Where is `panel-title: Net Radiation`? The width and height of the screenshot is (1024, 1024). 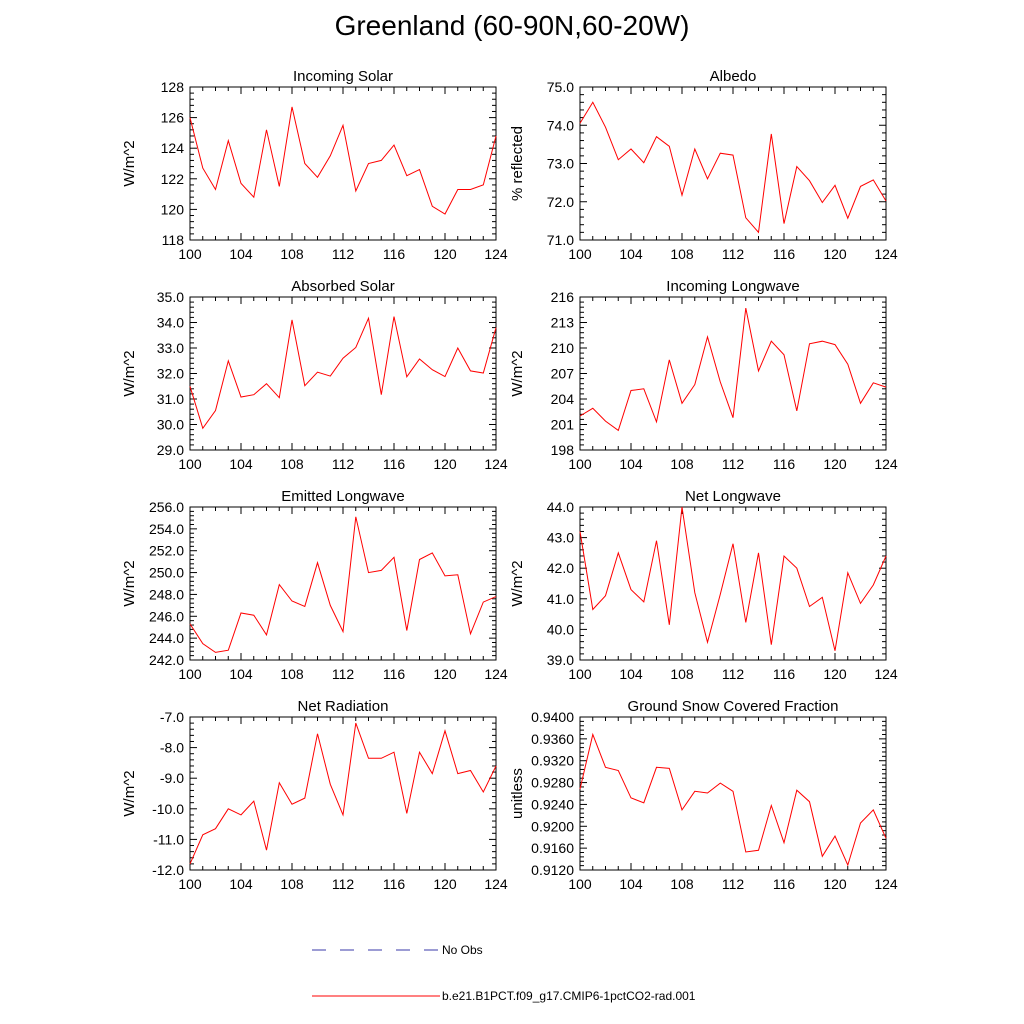 panel-title: Net Radiation is located at coordinates (343, 706).